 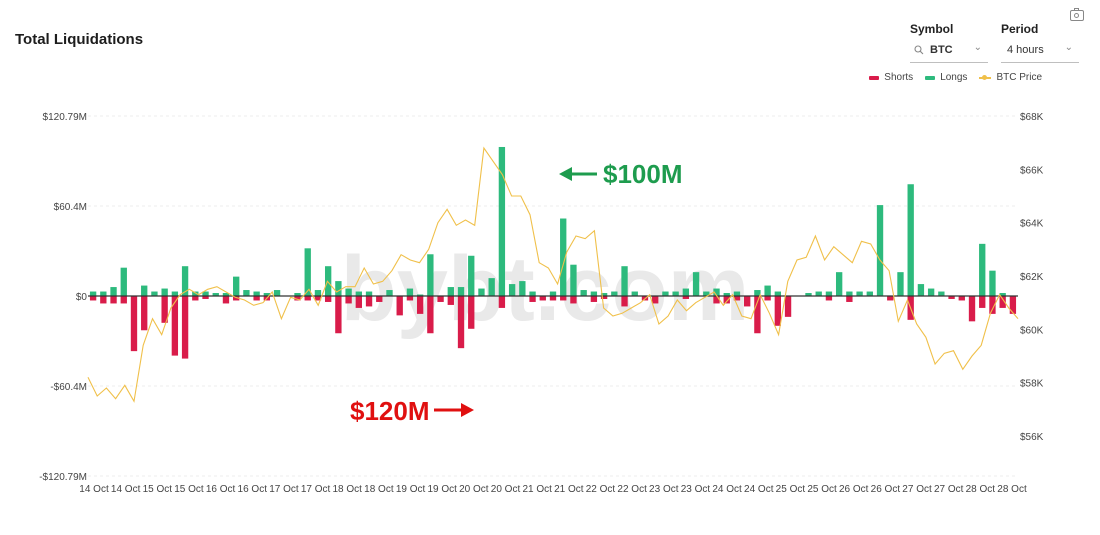 I want to click on legend-item-shorts: Shorts, so click(x=891, y=77).